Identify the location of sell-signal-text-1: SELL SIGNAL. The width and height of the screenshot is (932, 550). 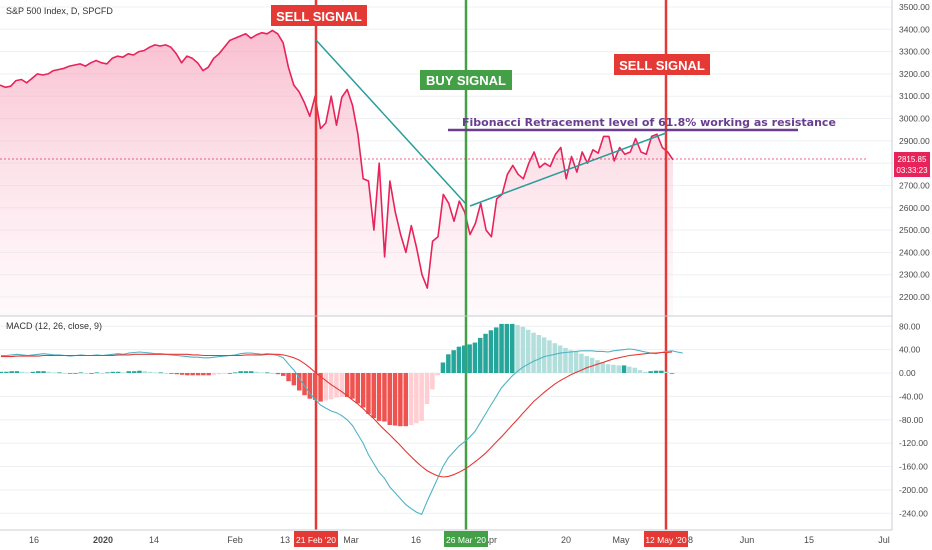
(319, 16).